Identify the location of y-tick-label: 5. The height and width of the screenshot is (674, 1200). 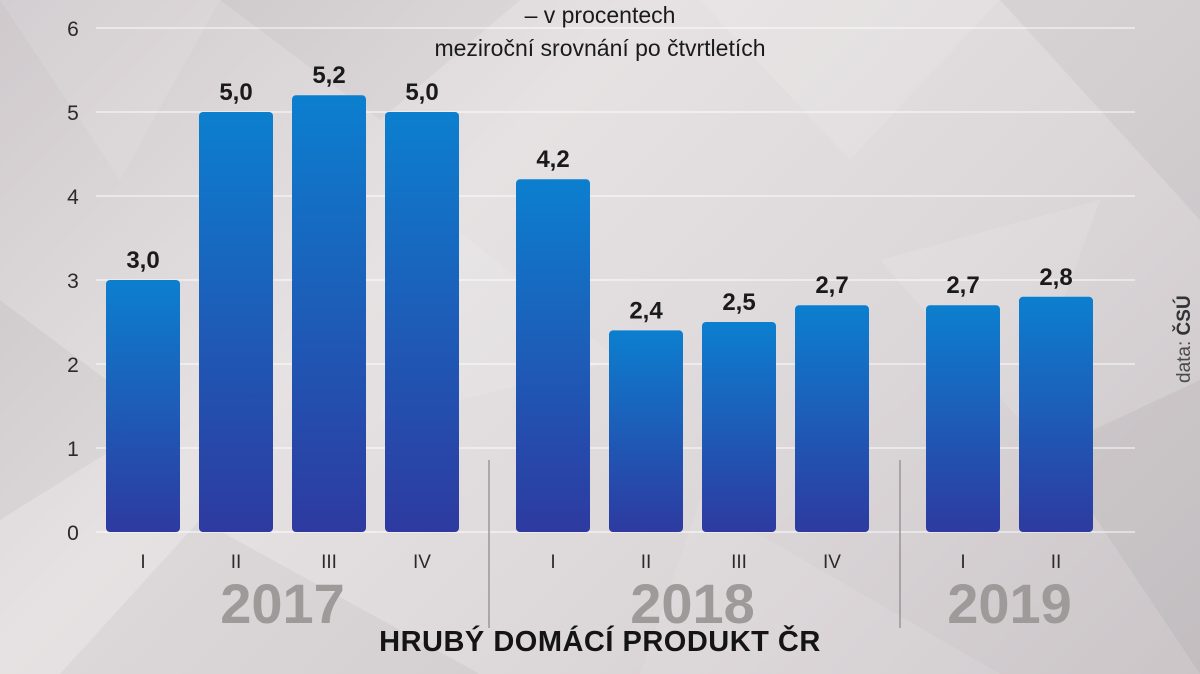
(73, 113).